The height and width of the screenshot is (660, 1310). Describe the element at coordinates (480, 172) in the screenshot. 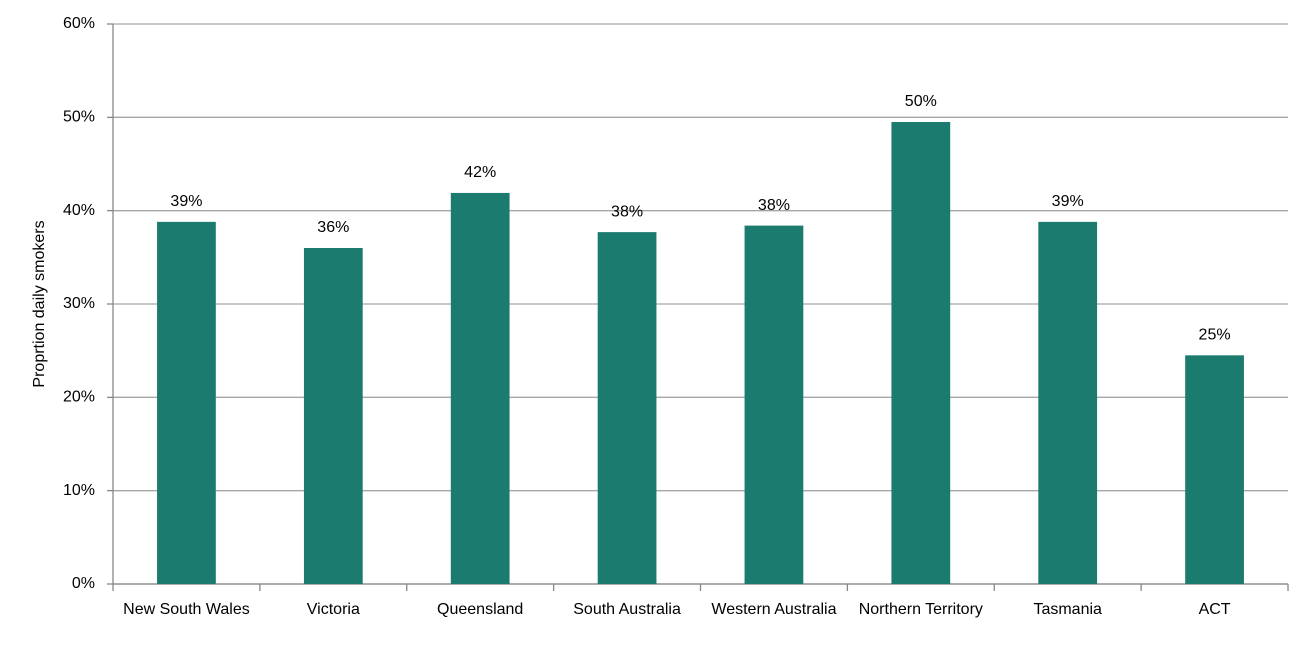

I see `data-label: 42%` at that location.